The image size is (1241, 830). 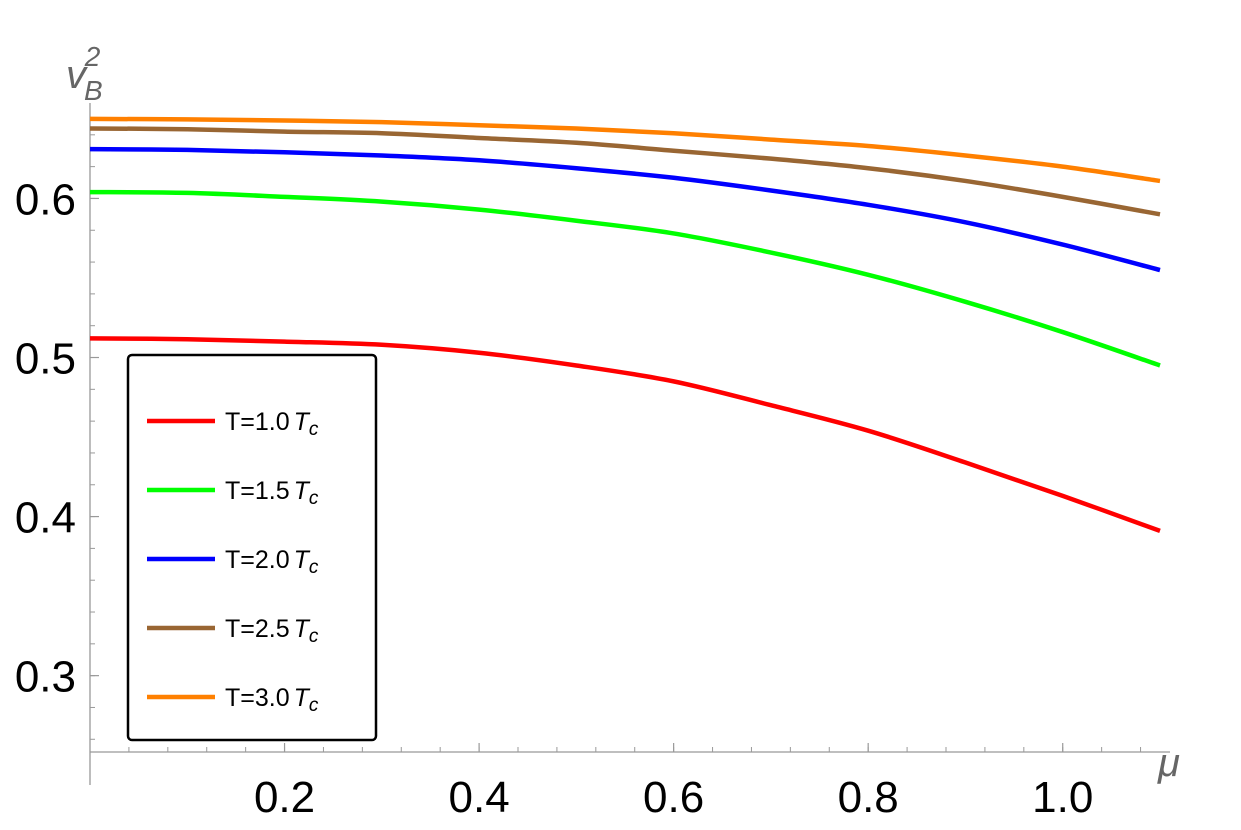 I want to click on legend-entry-label: T=2.0 Tc, so click(x=272, y=562).